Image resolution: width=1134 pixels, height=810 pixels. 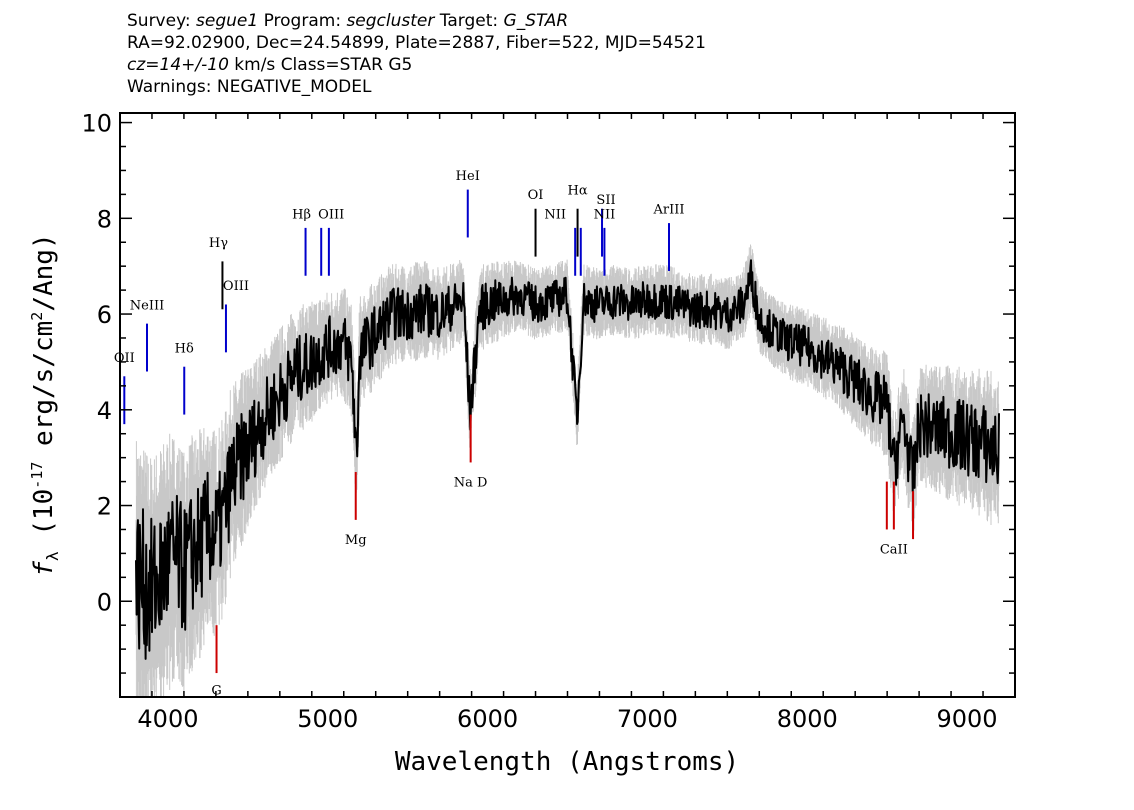 I want to click on absorption-line-label: Mg, so click(x=356, y=540).